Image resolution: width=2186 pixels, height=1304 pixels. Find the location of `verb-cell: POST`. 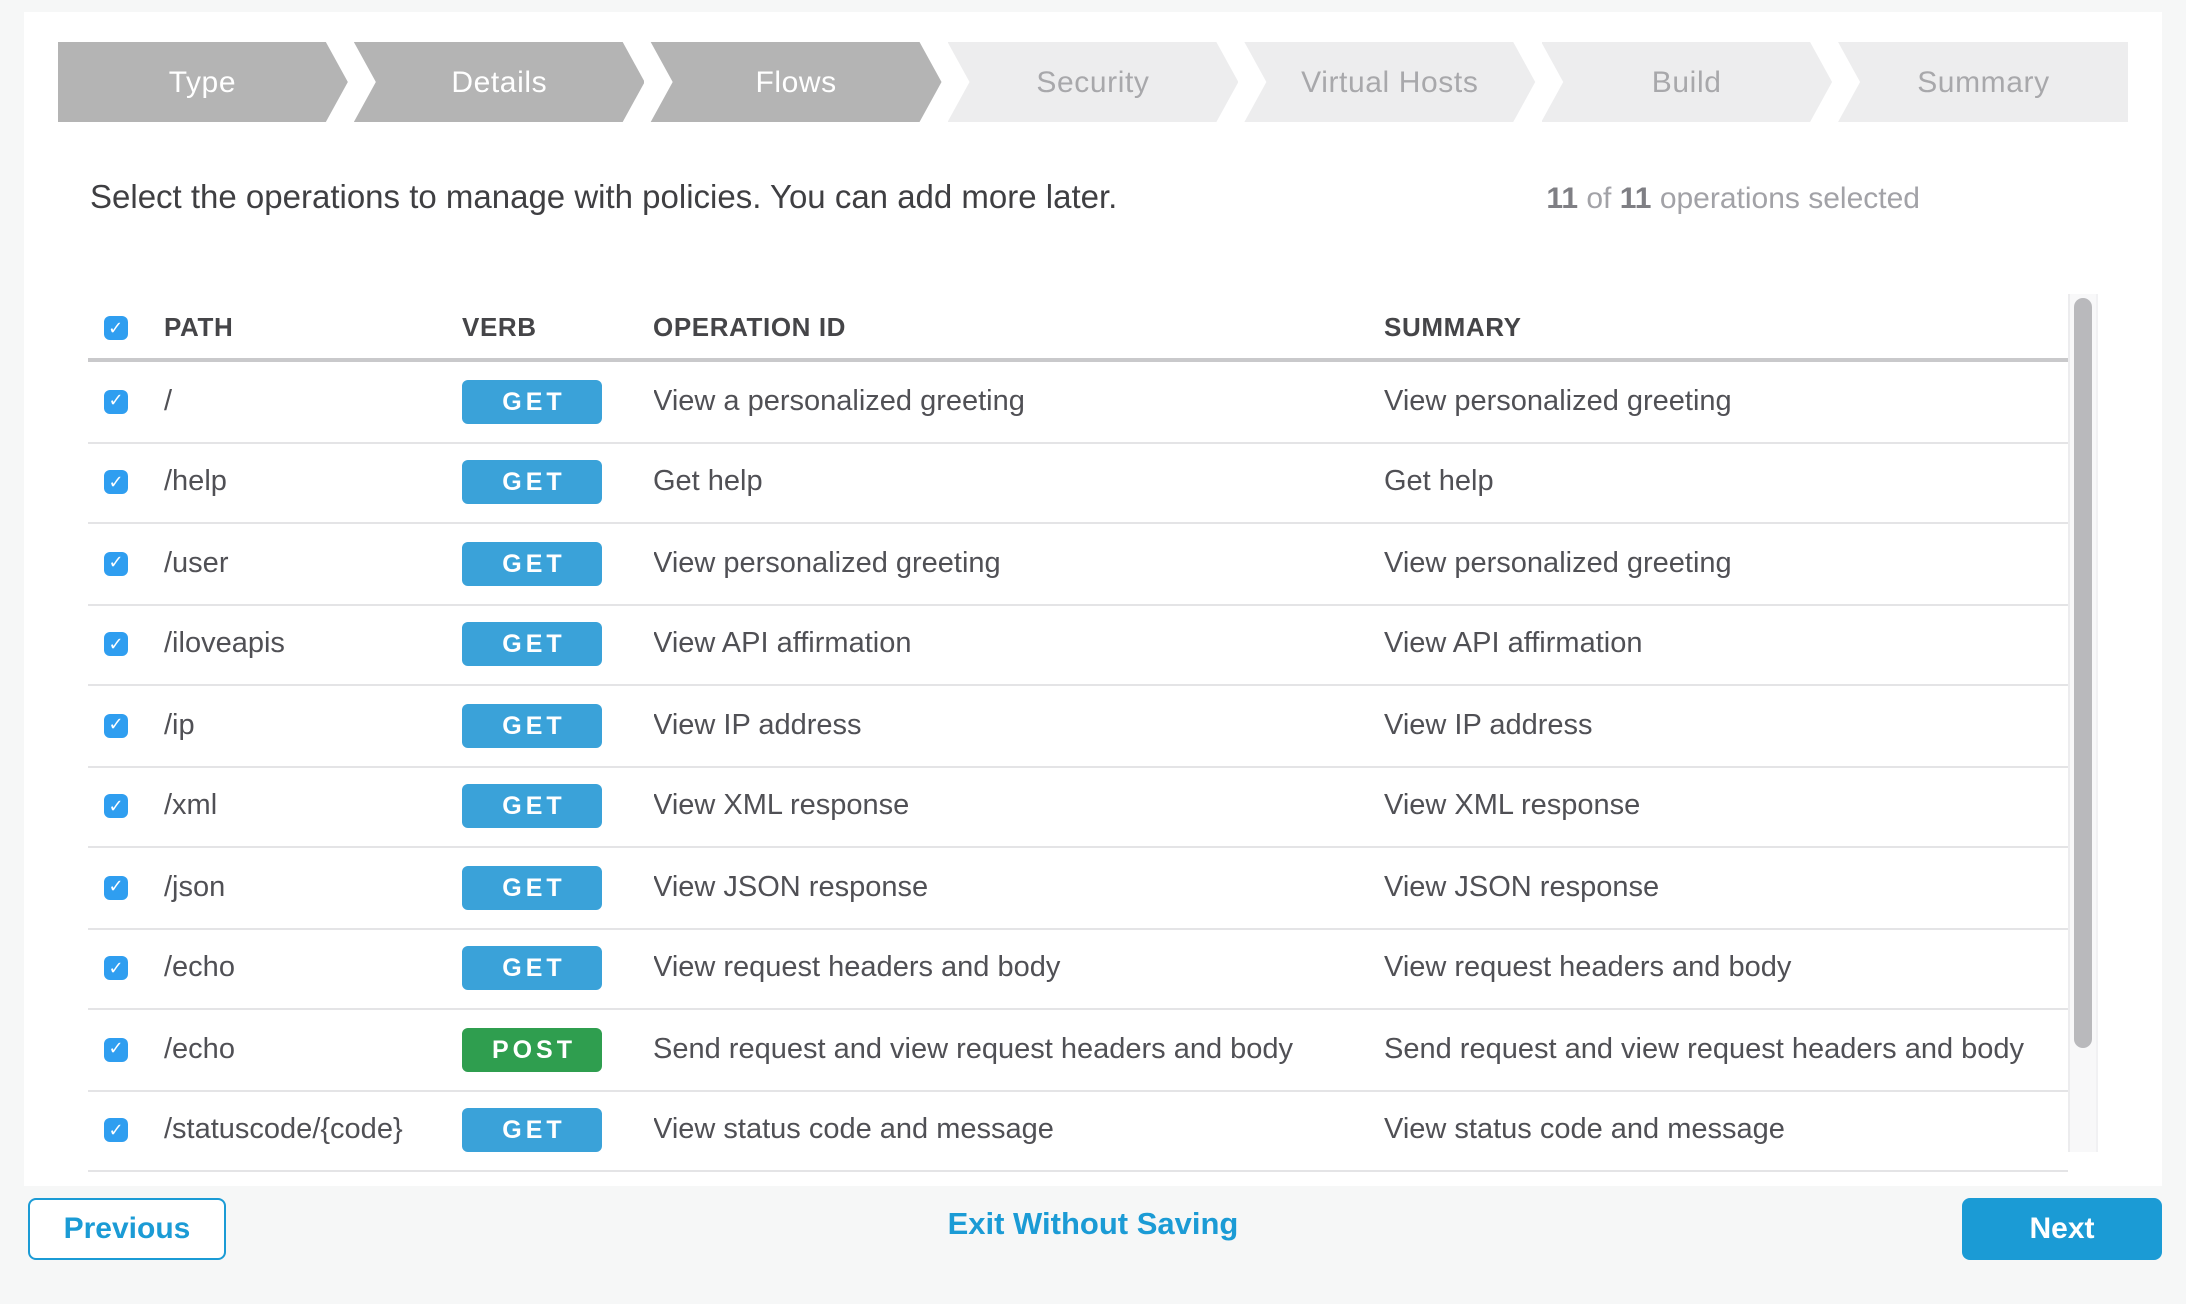

verb-cell: POST is located at coordinates (557, 1049).